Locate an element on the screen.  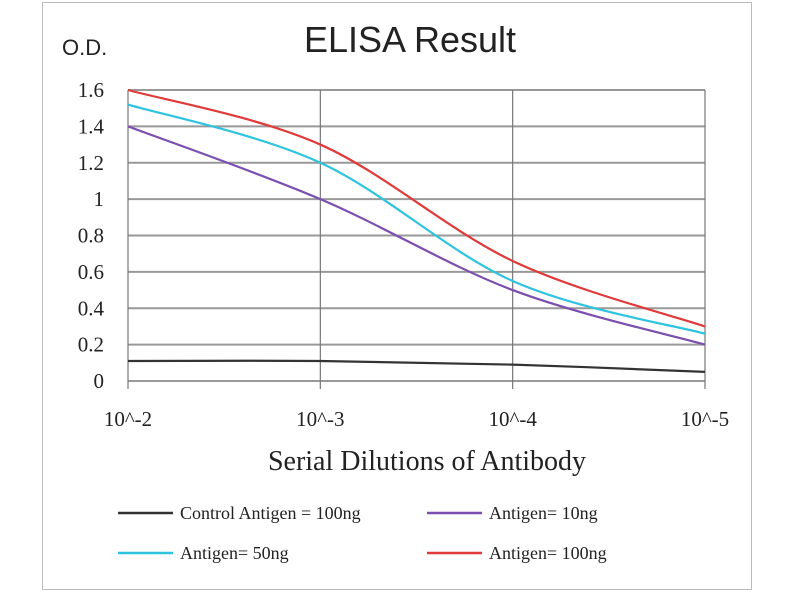
y-tick-label: 0 is located at coordinates (99, 381).